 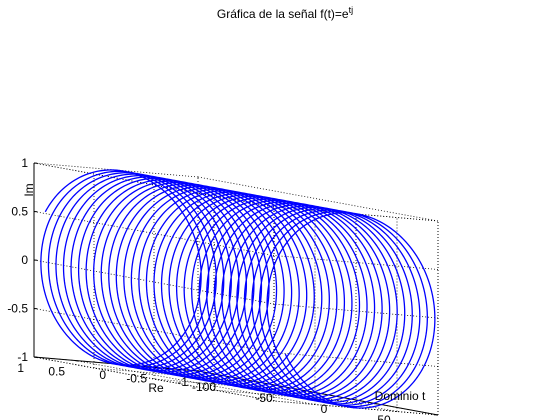 What do you see at coordinates (351, 10) in the screenshot?
I see `chart-title-superscript: tj` at bounding box center [351, 10].